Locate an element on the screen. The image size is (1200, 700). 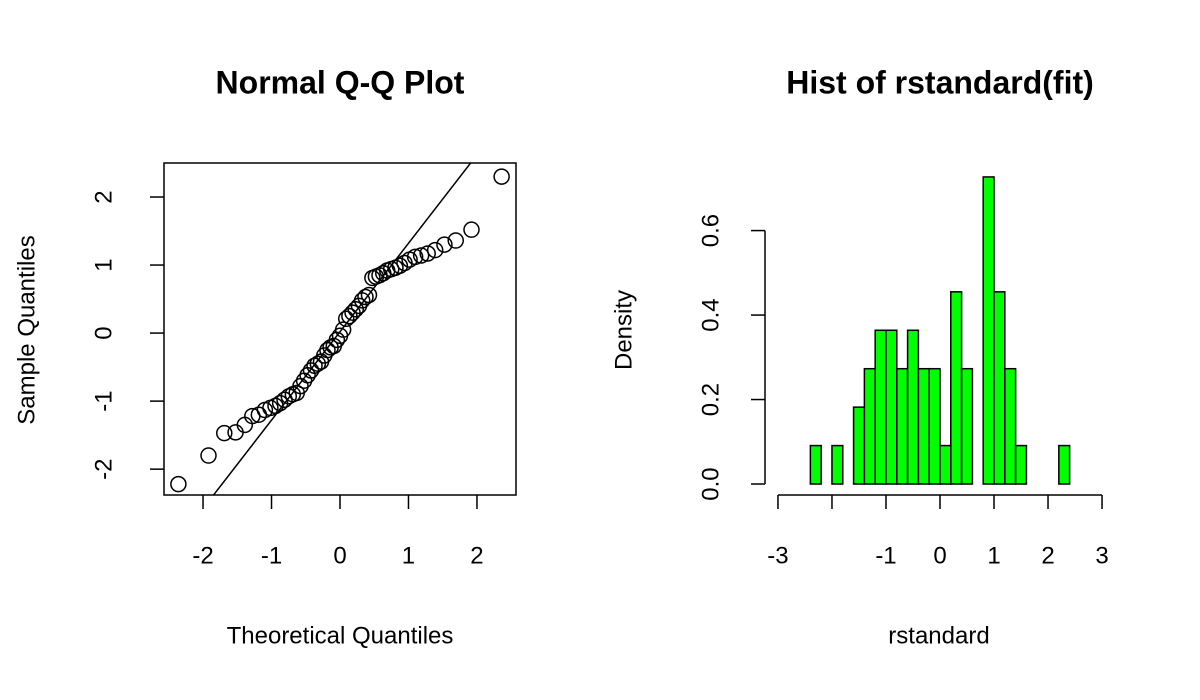
x-axis-label: rstandard is located at coordinates (938, 635).